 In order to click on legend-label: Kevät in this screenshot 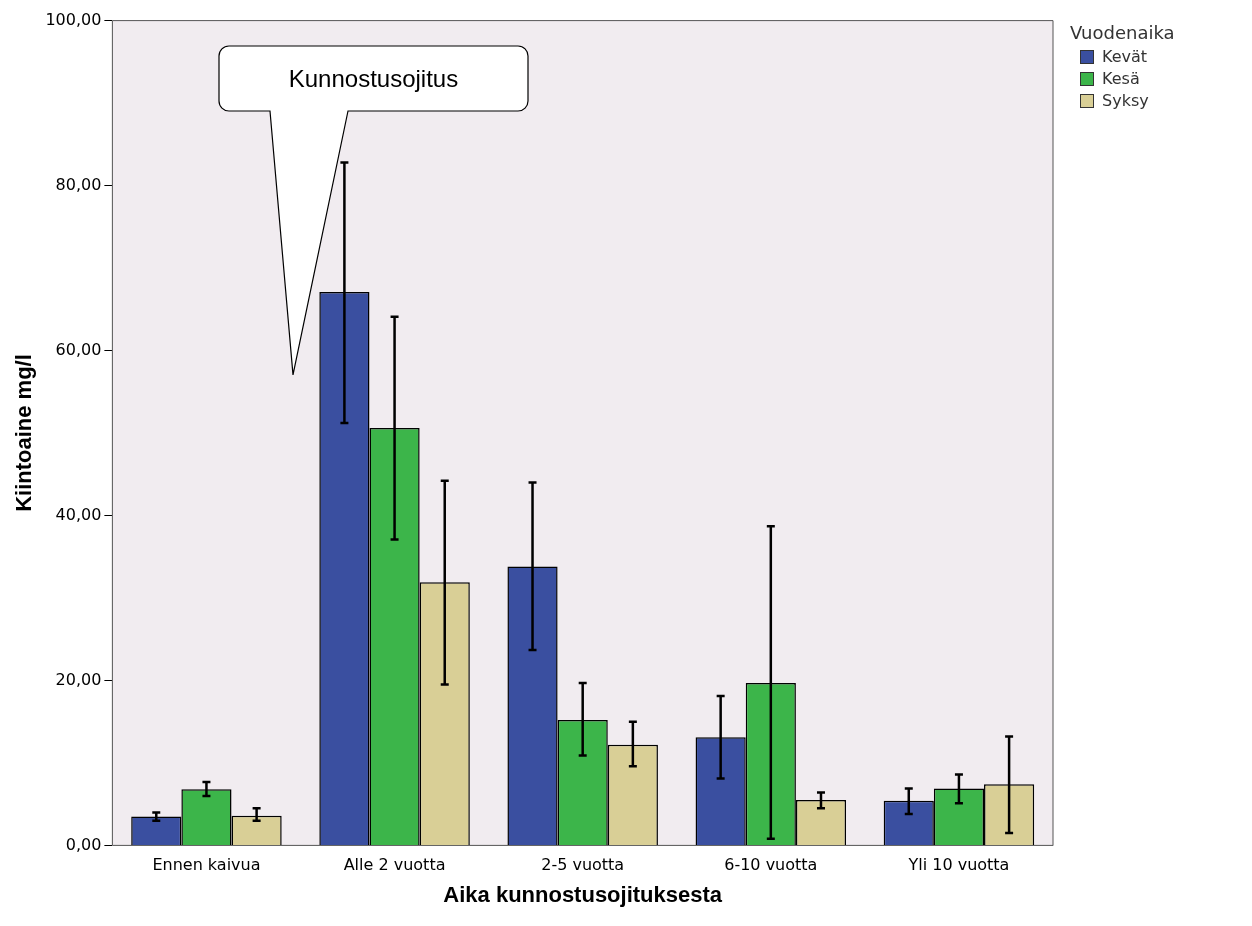, I will do `click(1125, 56)`.